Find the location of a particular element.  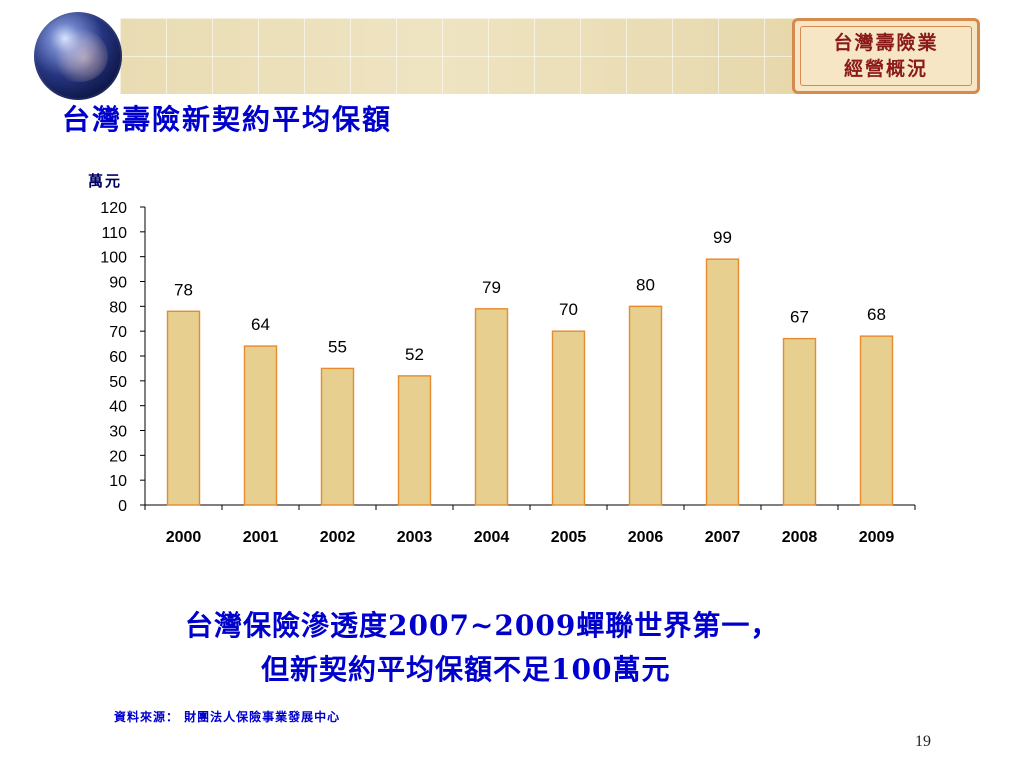

y-tick-label: 70 is located at coordinates (118, 332).